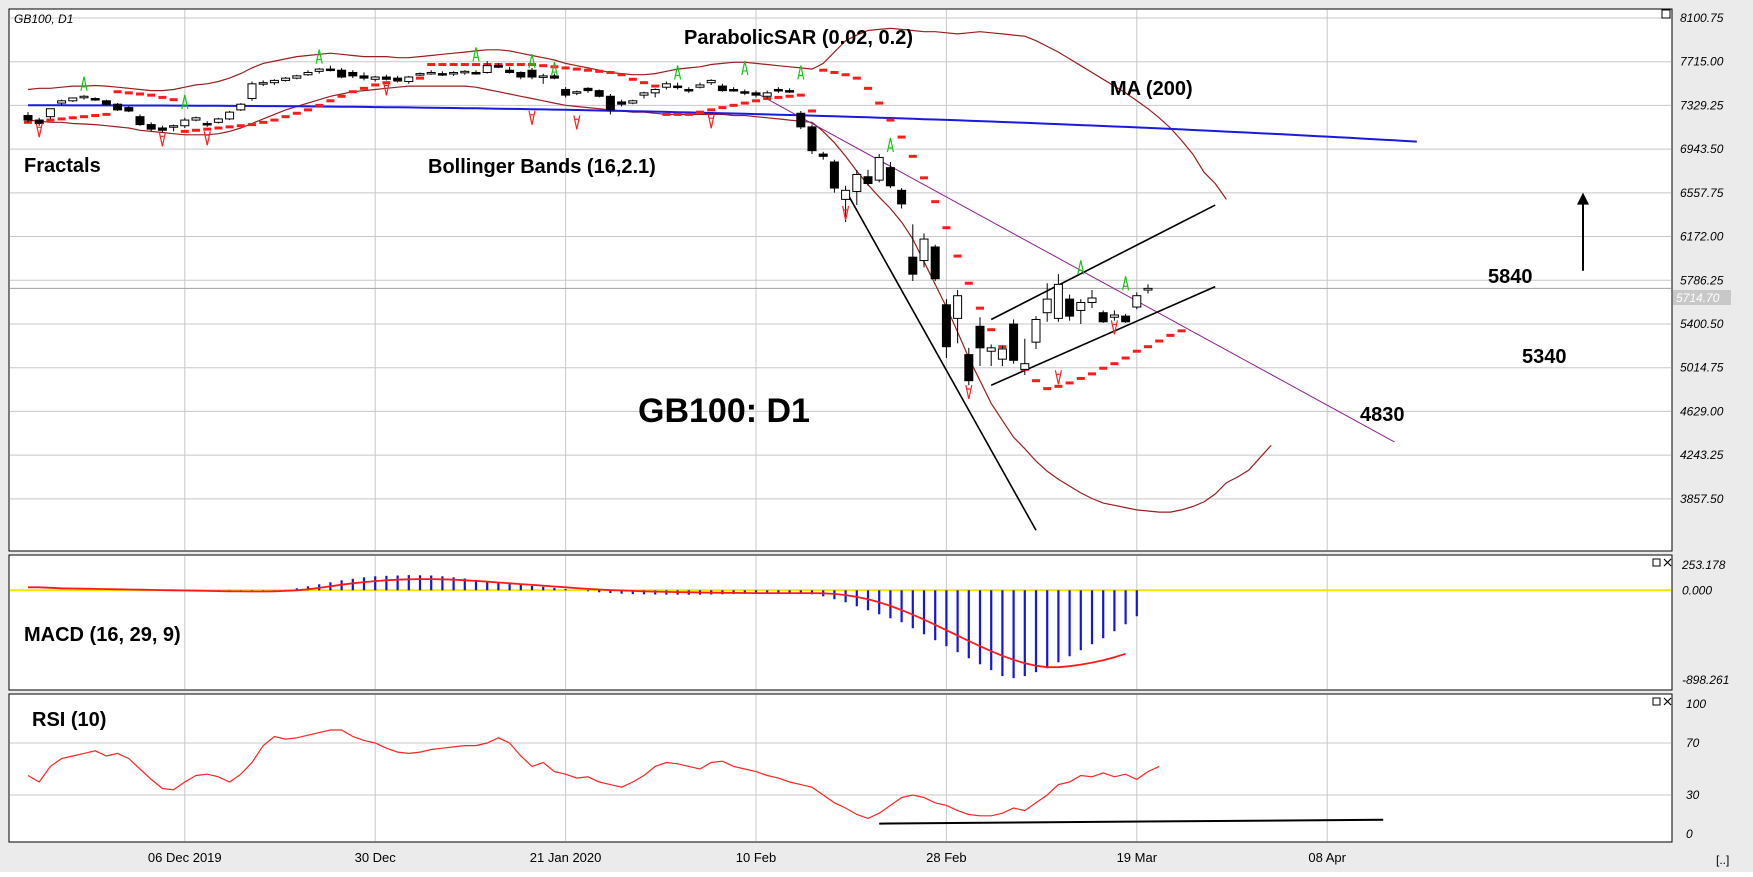 This screenshot has height=877, width=1753. What do you see at coordinates (185, 857) in the screenshot?
I see `x-tick-label: 06 Dec 2019` at bounding box center [185, 857].